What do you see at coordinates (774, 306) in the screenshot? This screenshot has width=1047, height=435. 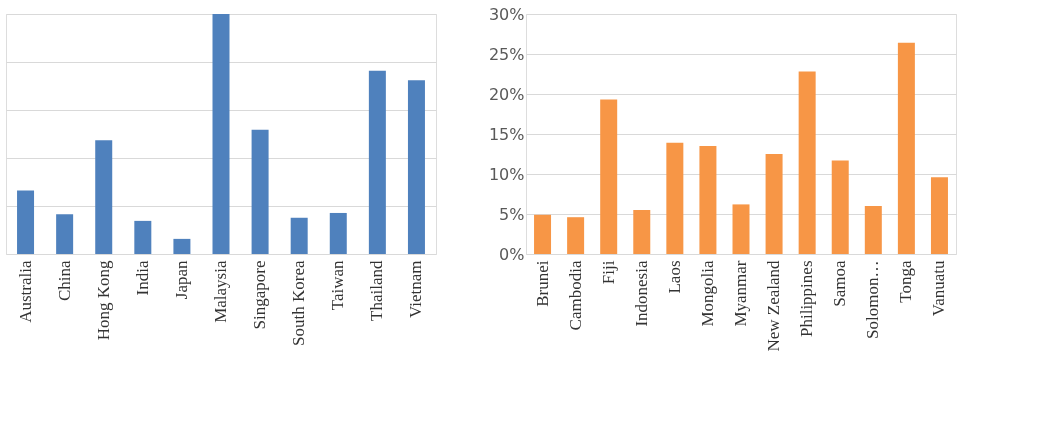 I see `x-tick-label: New Zealand` at bounding box center [774, 306].